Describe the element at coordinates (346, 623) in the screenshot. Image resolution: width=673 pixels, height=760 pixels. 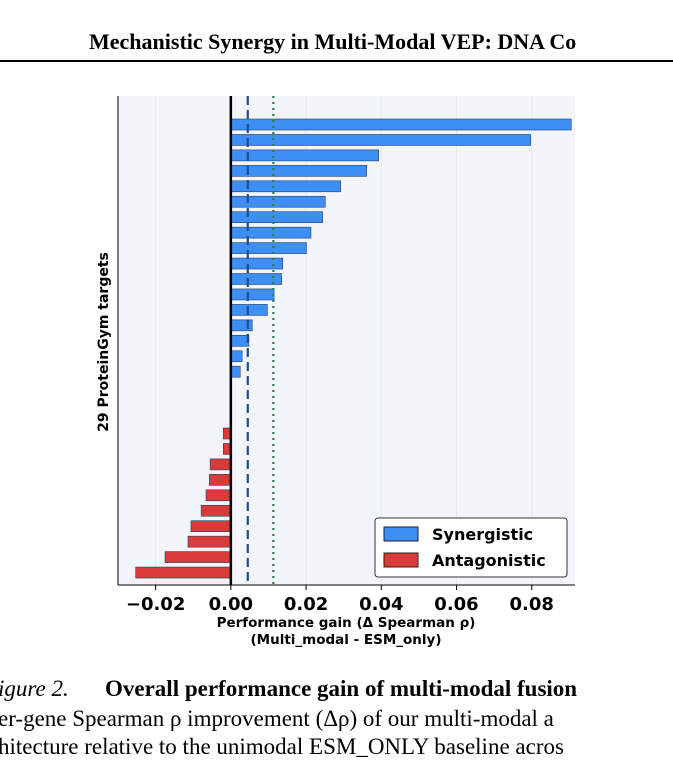
I see `x-axis-label-line1: Performance gain (Δ Spearman ρ)` at that location.